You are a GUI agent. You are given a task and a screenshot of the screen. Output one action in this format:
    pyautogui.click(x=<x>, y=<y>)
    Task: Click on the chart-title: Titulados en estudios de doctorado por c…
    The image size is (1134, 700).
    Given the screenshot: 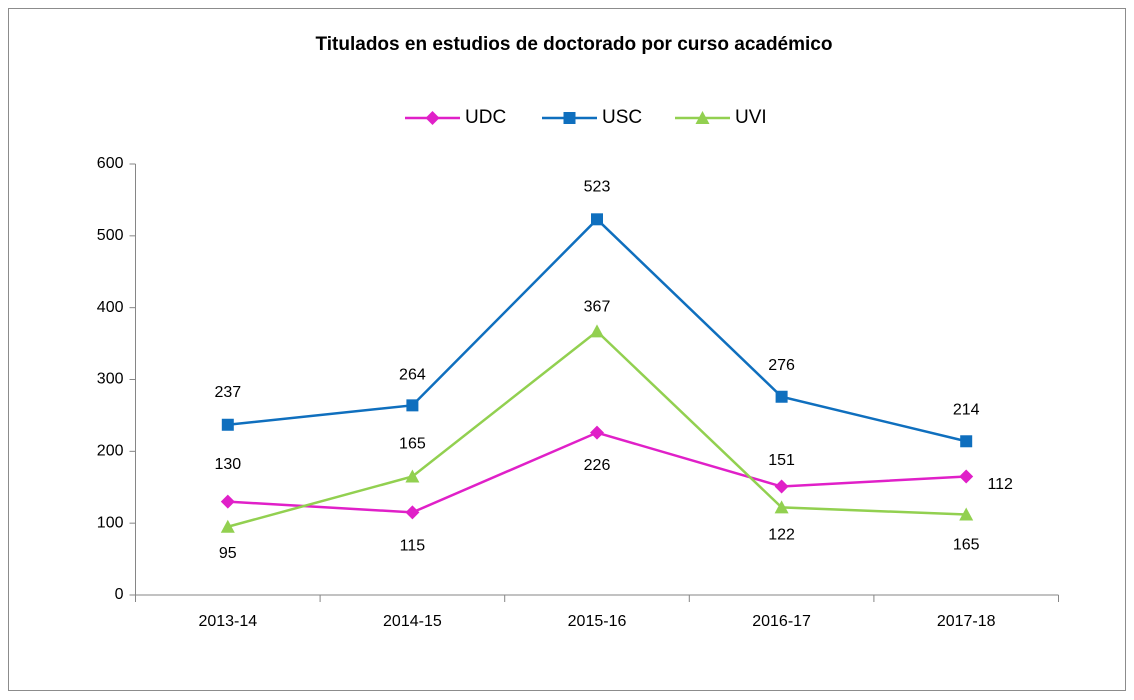 What is the action you would take?
    pyautogui.click(x=574, y=44)
    